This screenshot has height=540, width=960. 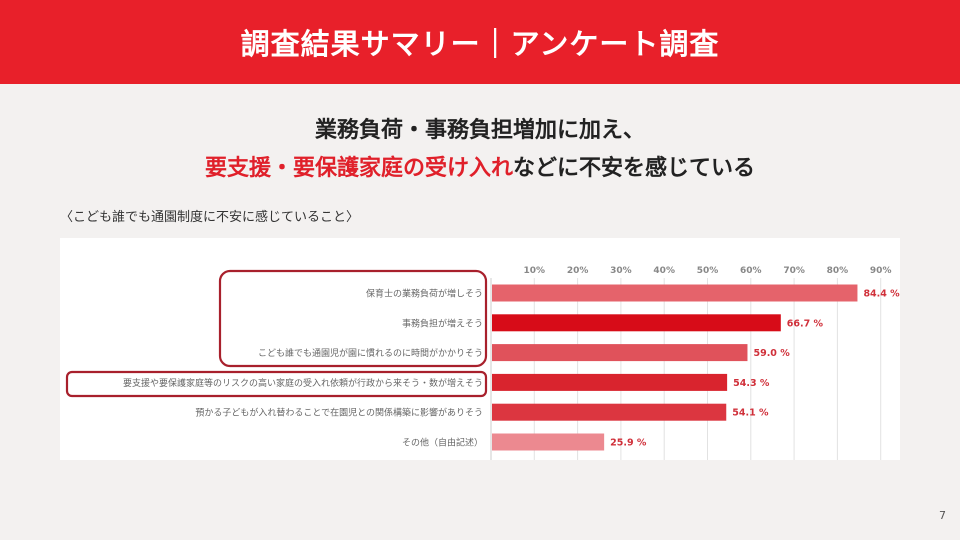 What do you see at coordinates (750, 413) in the screenshot?
I see `value-label: 54.1 %` at bounding box center [750, 413].